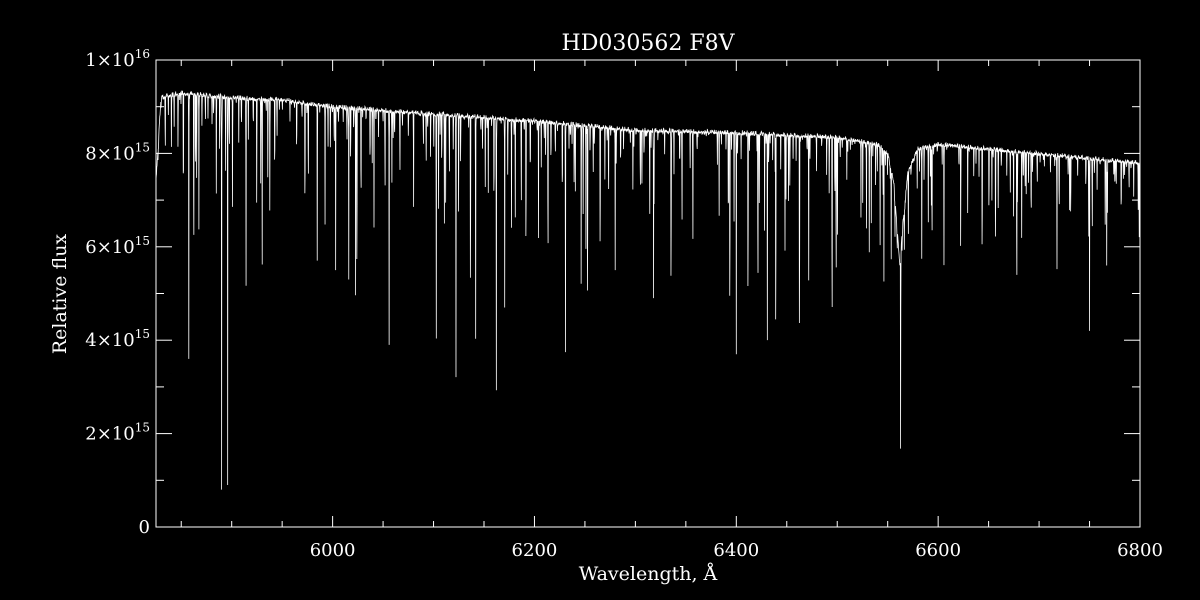  I want to click on y-tick-label: 2×10¹⁵, so click(117, 433).